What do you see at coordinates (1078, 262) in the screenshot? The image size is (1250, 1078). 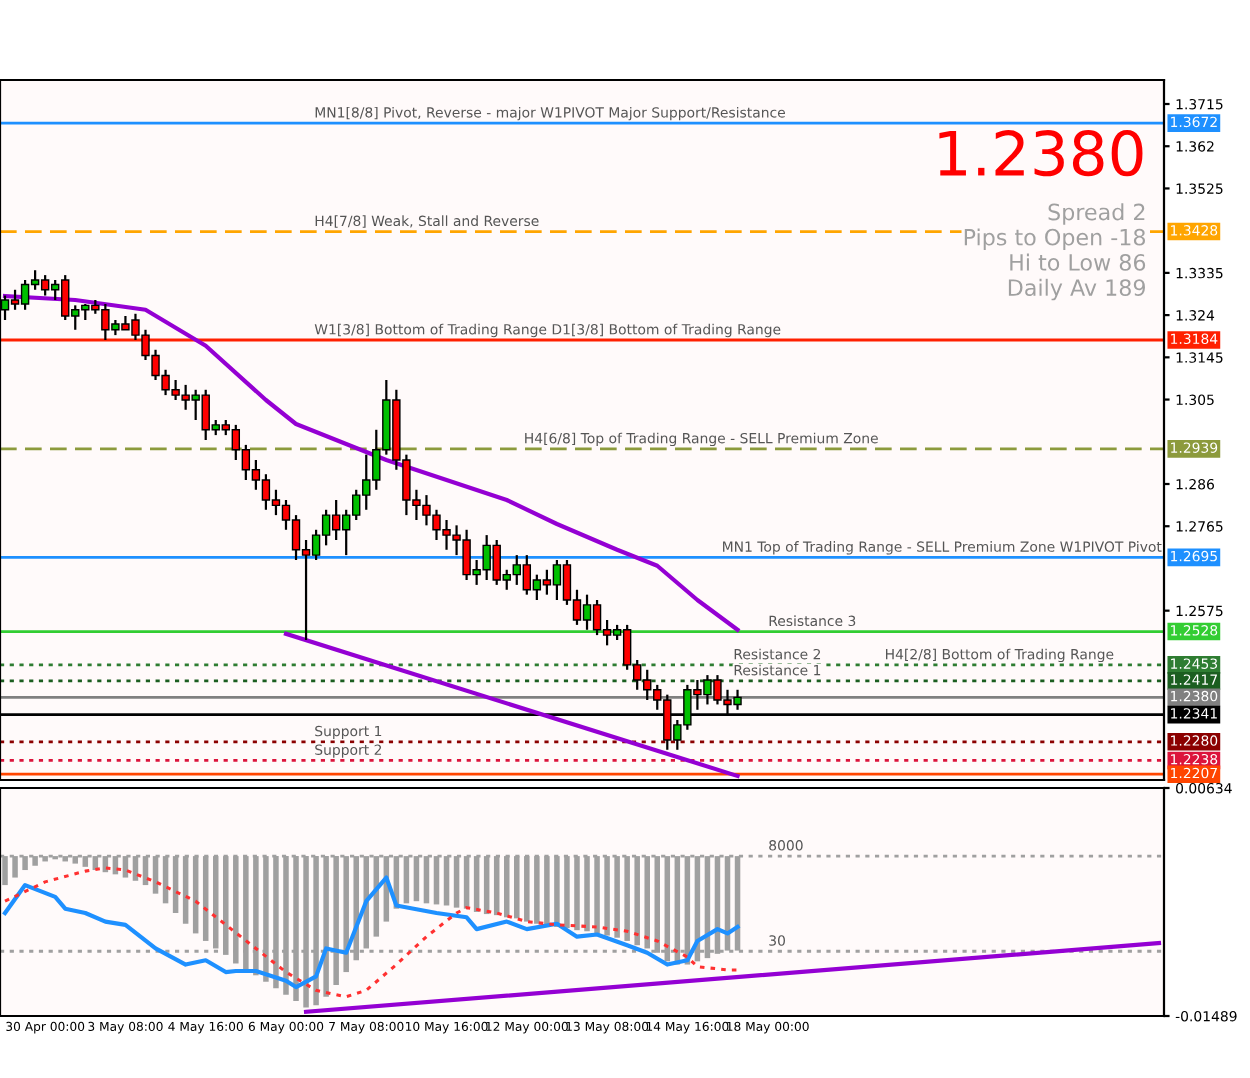 I see `annotation: Hi to Low 86` at bounding box center [1078, 262].